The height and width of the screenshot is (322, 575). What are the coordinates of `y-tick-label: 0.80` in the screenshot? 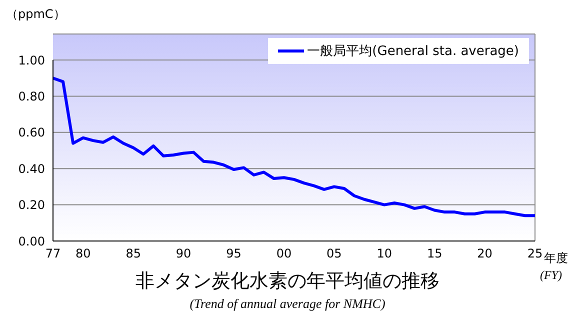 It's located at (31, 96).